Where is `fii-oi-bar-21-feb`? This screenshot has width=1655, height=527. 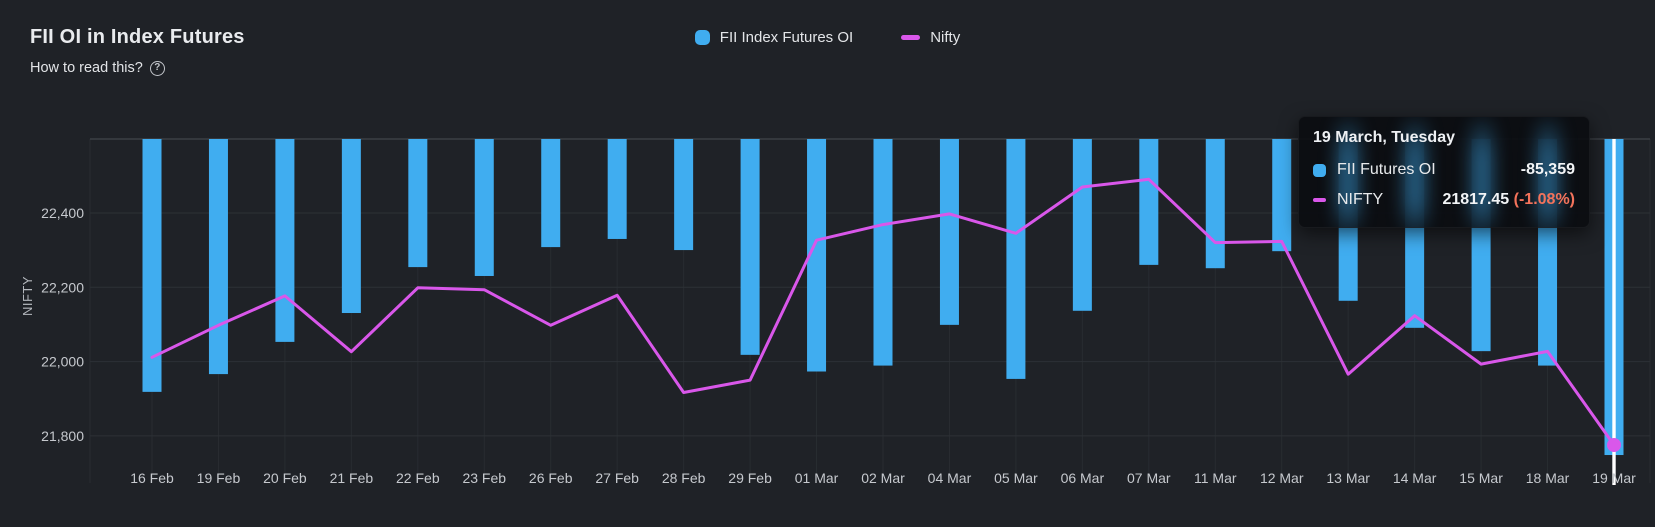 fii-oi-bar-21-feb is located at coordinates (351, 226).